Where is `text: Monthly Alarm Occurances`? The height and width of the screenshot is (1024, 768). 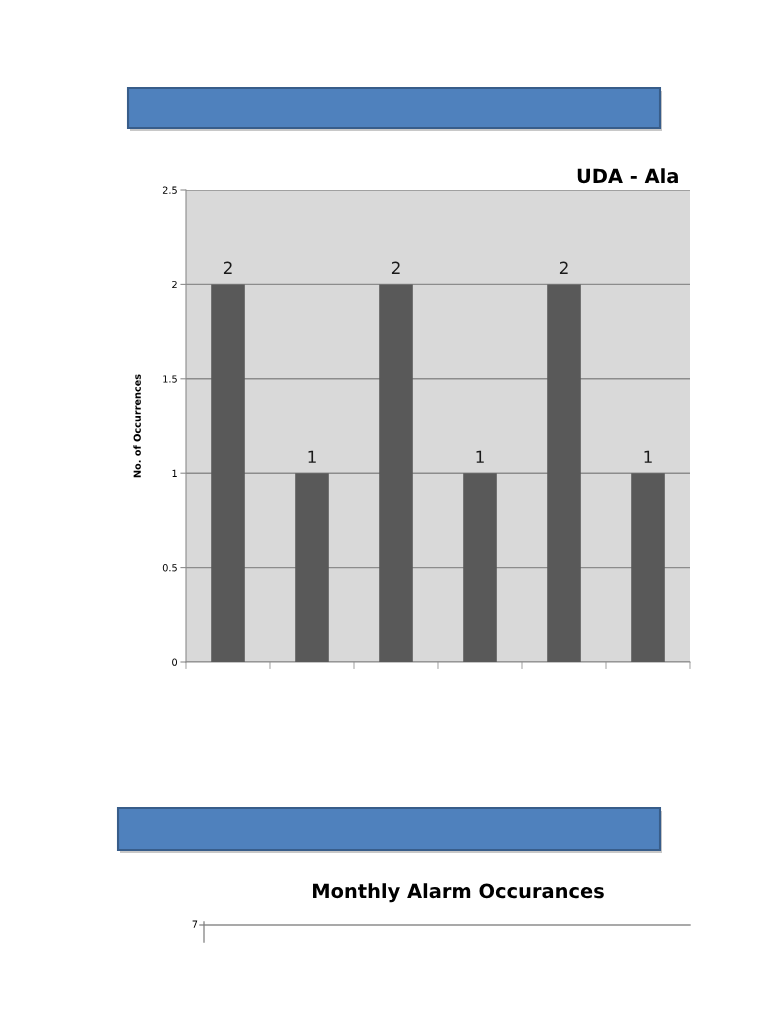 text: Monthly Alarm Occurances is located at coordinates (458, 893).